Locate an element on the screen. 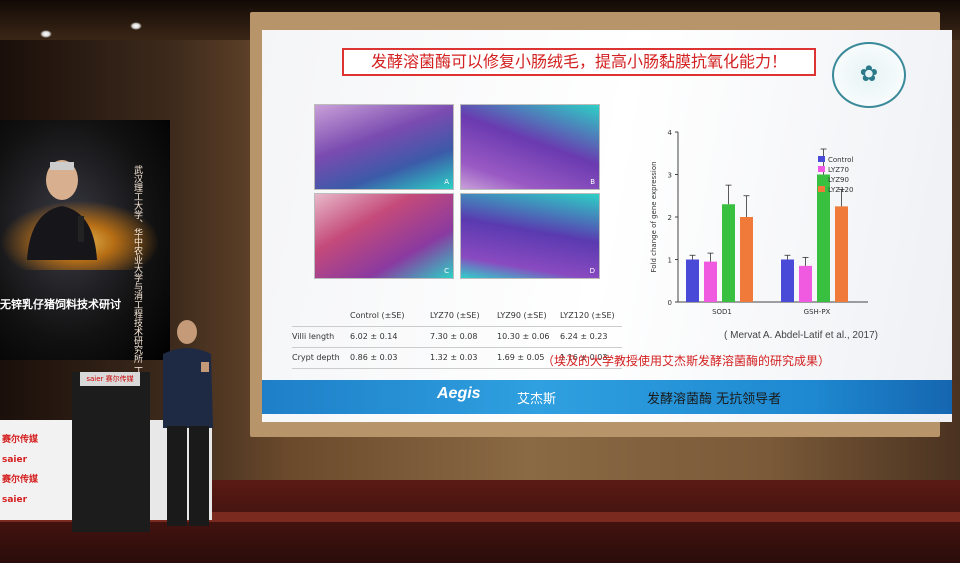 The height and width of the screenshot is (563, 960). table-cell: 1.69 ± 0.05 is located at coordinates (521, 357).